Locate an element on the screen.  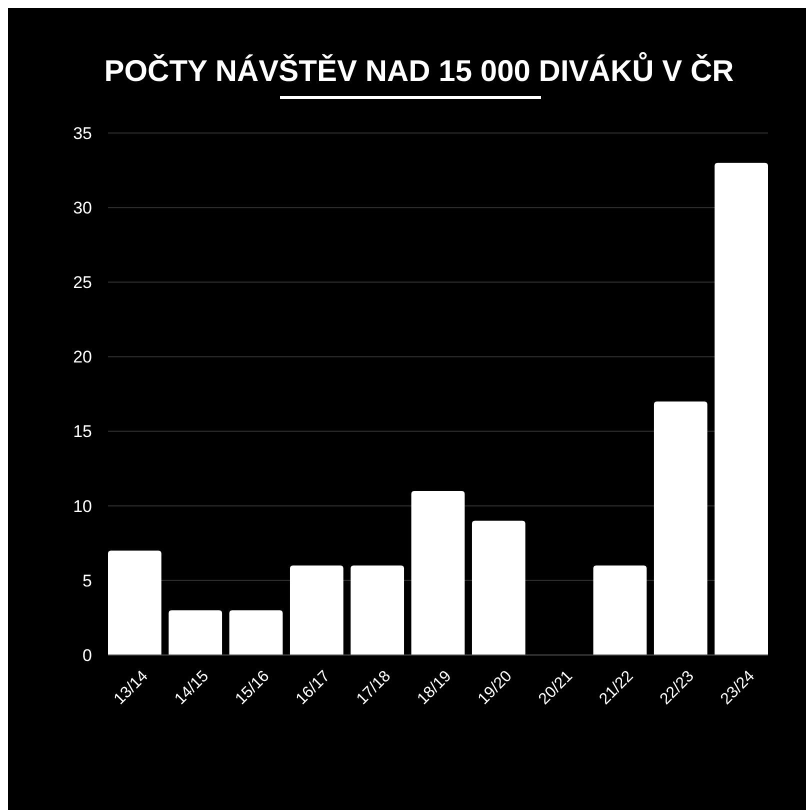
y-tick-label: 10 is located at coordinates (82, 506).